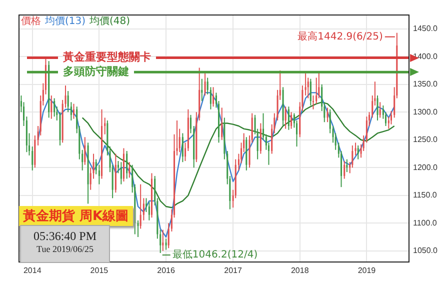 The width and height of the screenshot is (444, 281). What do you see at coordinates (425, 139) in the screenshot?
I see `y-tick-label: 1250.0` at bounding box center [425, 139].